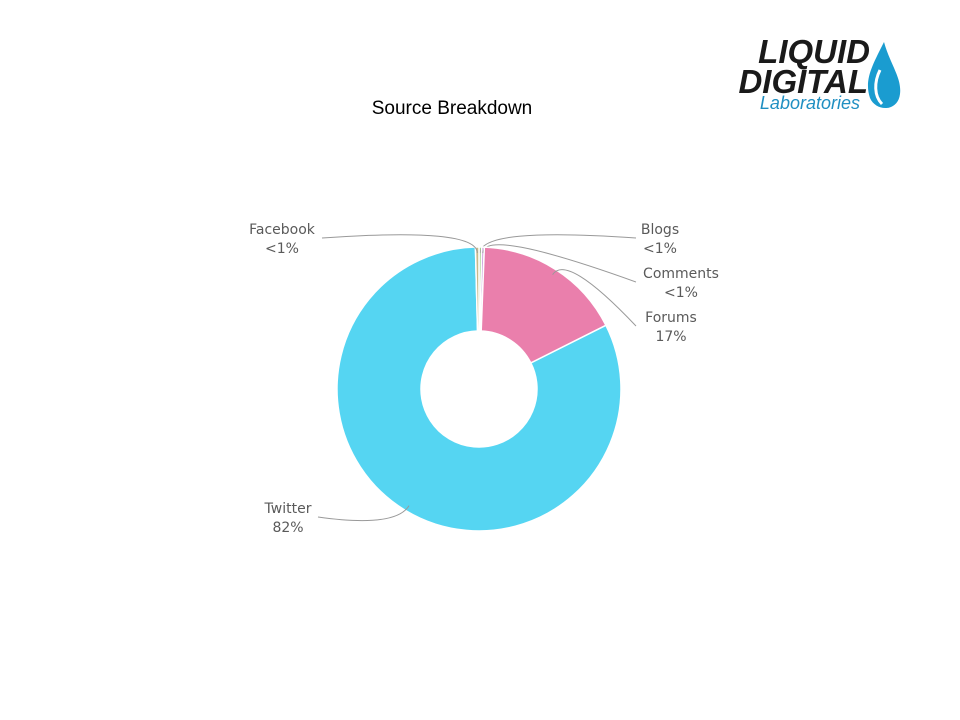 The width and height of the screenshot is (960, 720). Describe the element at coordinates (452, 108) in the screenshot. I see `chart-title: Source Breakdown` at that location.